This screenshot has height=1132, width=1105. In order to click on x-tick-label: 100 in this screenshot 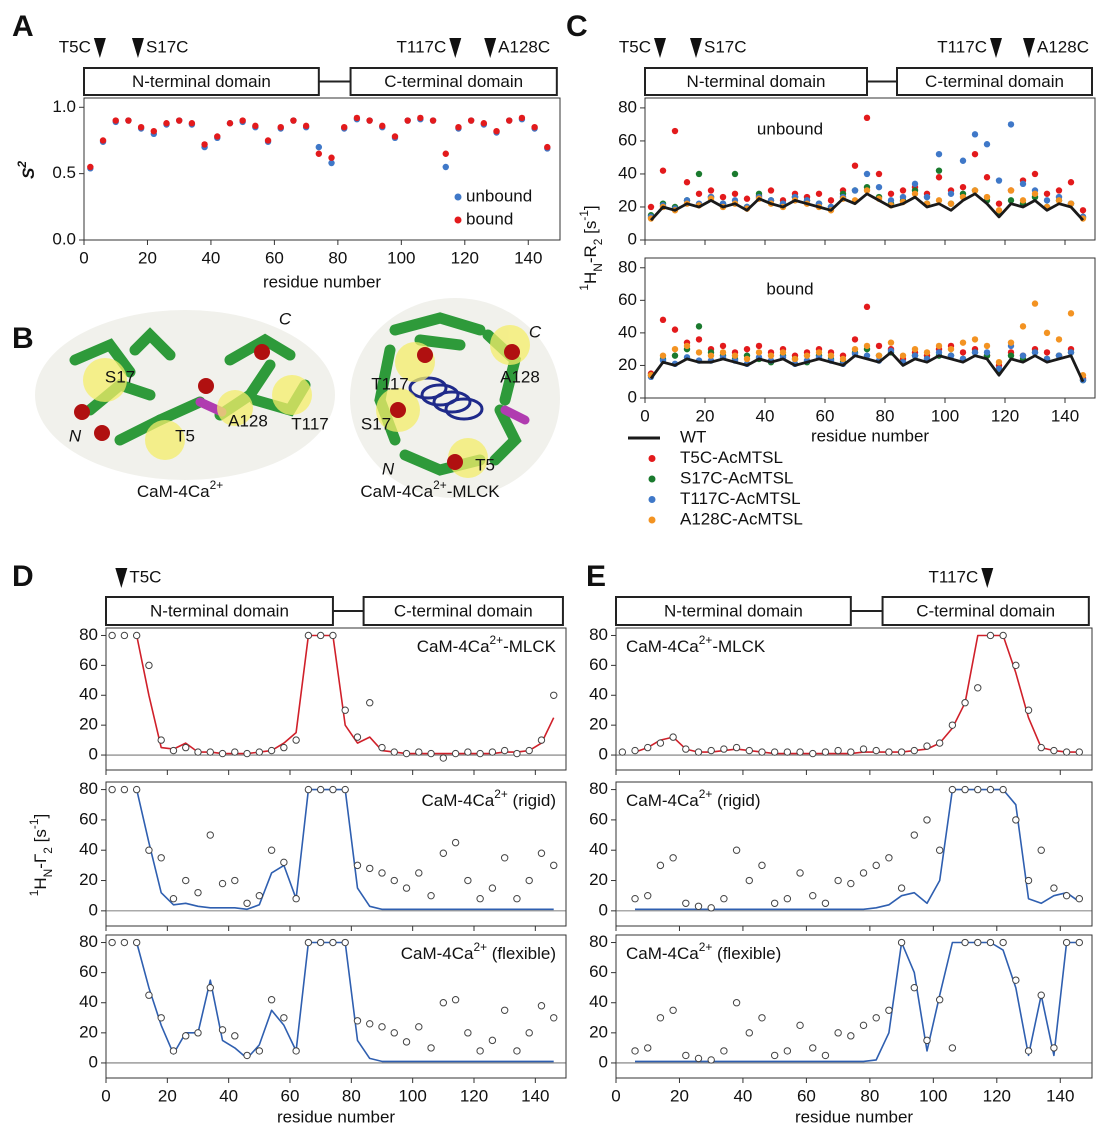, I will do `click(945, 415)`.